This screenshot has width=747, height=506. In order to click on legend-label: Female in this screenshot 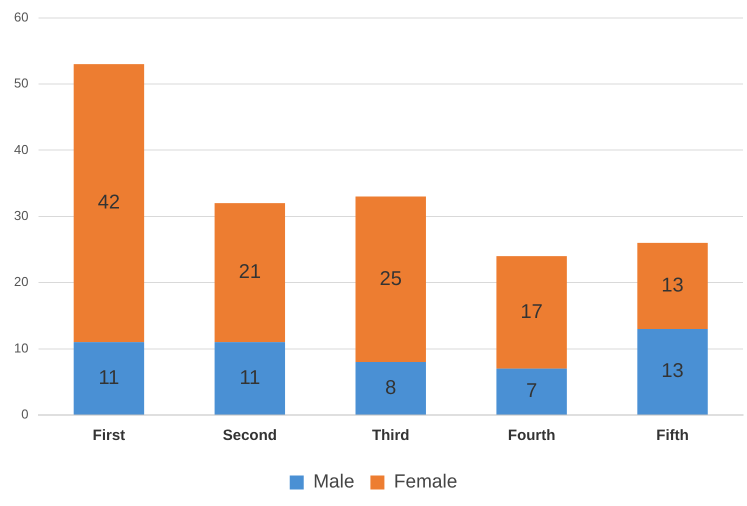, I will do `click(426, 482)`.